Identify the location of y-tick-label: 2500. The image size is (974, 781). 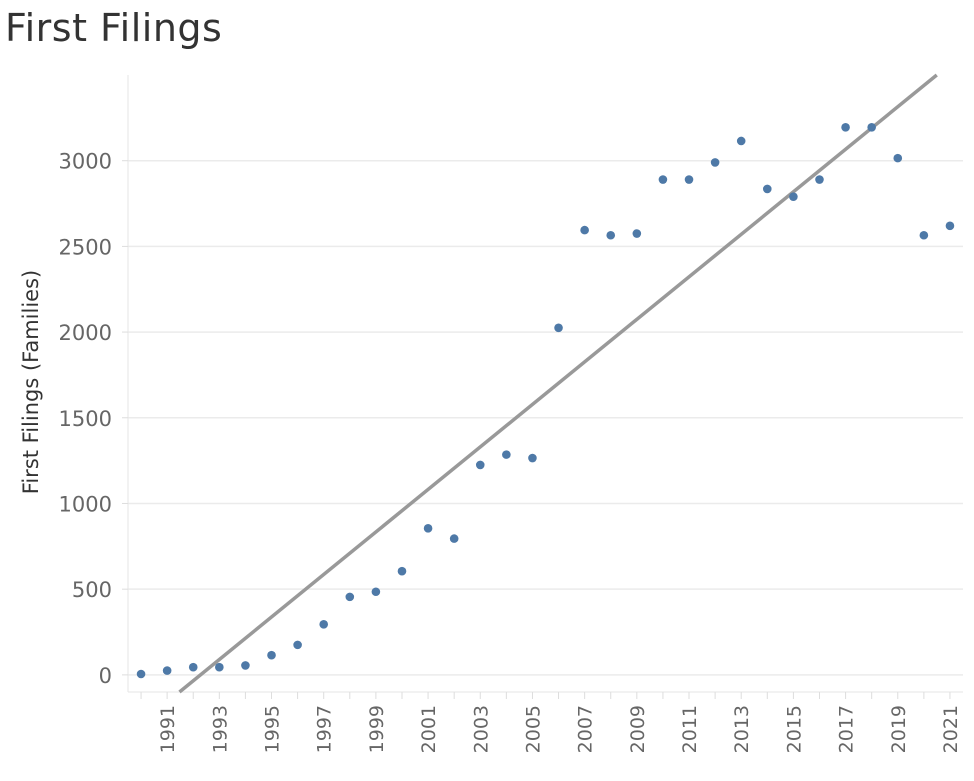
(85, 247).